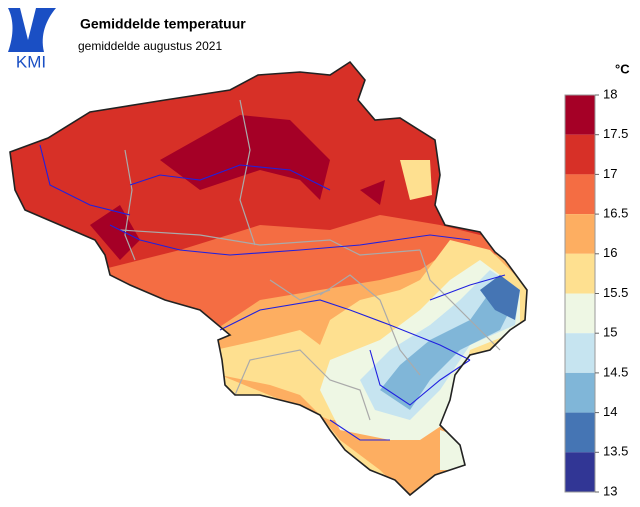 This screenshot has width=640, height=507. I want to click on legend-tick-label: 13, so click(610, 490).